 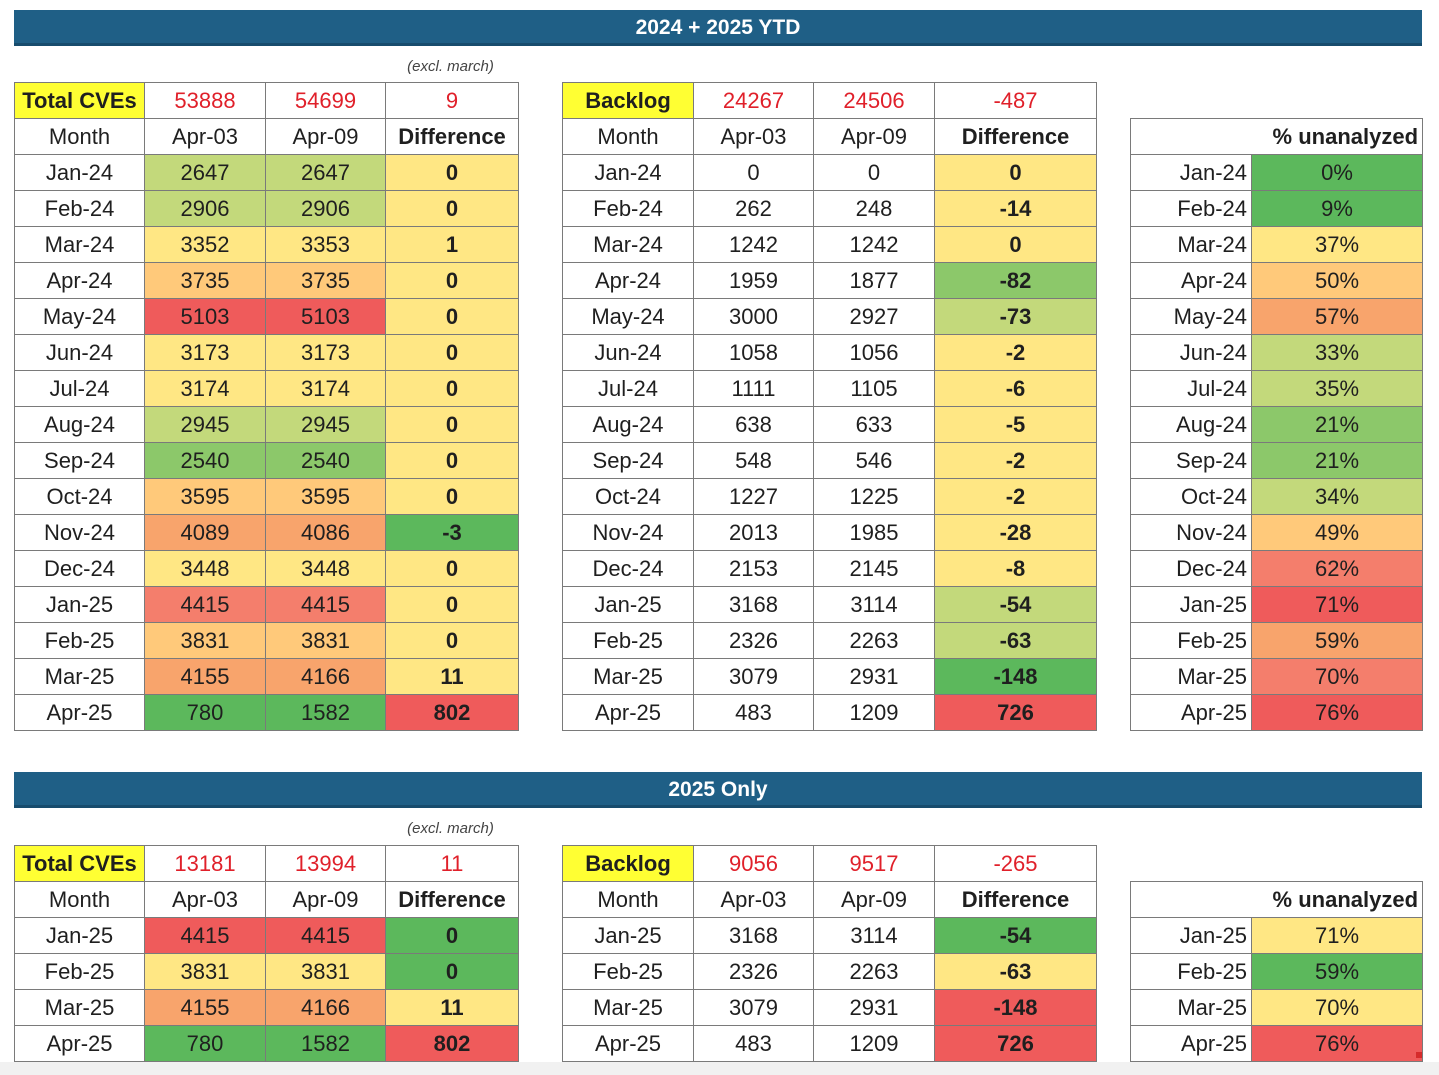 What do you see at coordinates (1277, 676) in the screenshot?
I see `table-row: Mar-25 70%` at bounding box center [1277, 676].